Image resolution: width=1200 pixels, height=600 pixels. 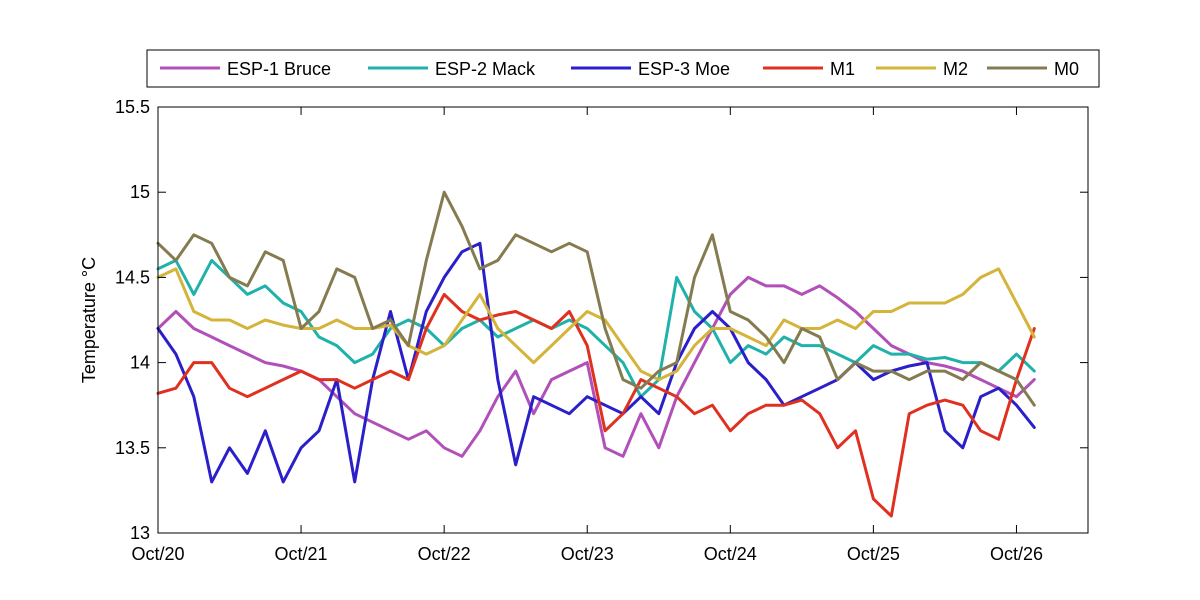 I want to click on x-tick-label: Oct/26, so click(x=1016, y=554).